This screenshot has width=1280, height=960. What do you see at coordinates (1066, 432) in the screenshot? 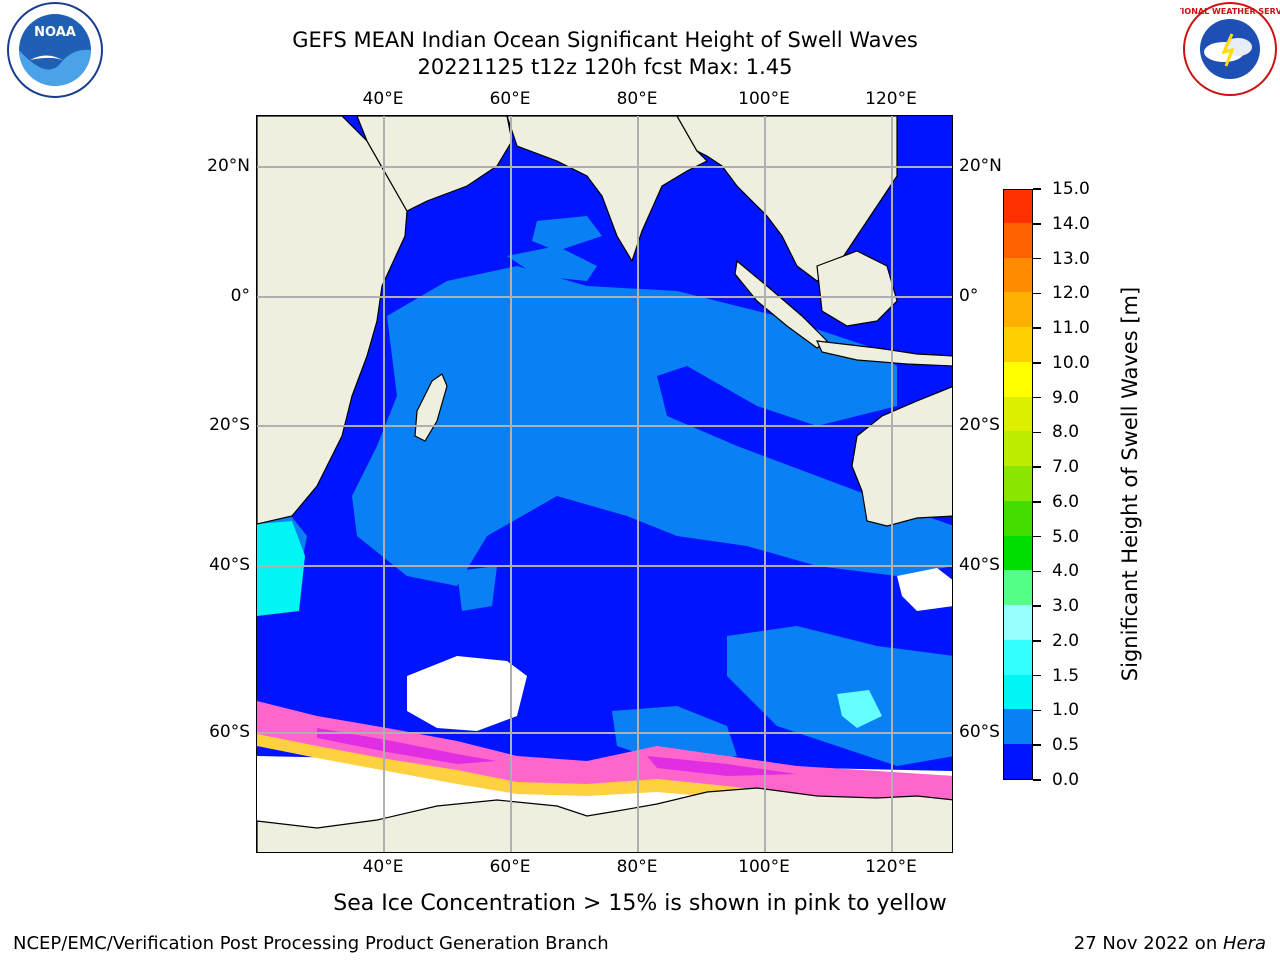
I see `colorbar-tick-label: 8.0` at bounding box center [1066, 432].